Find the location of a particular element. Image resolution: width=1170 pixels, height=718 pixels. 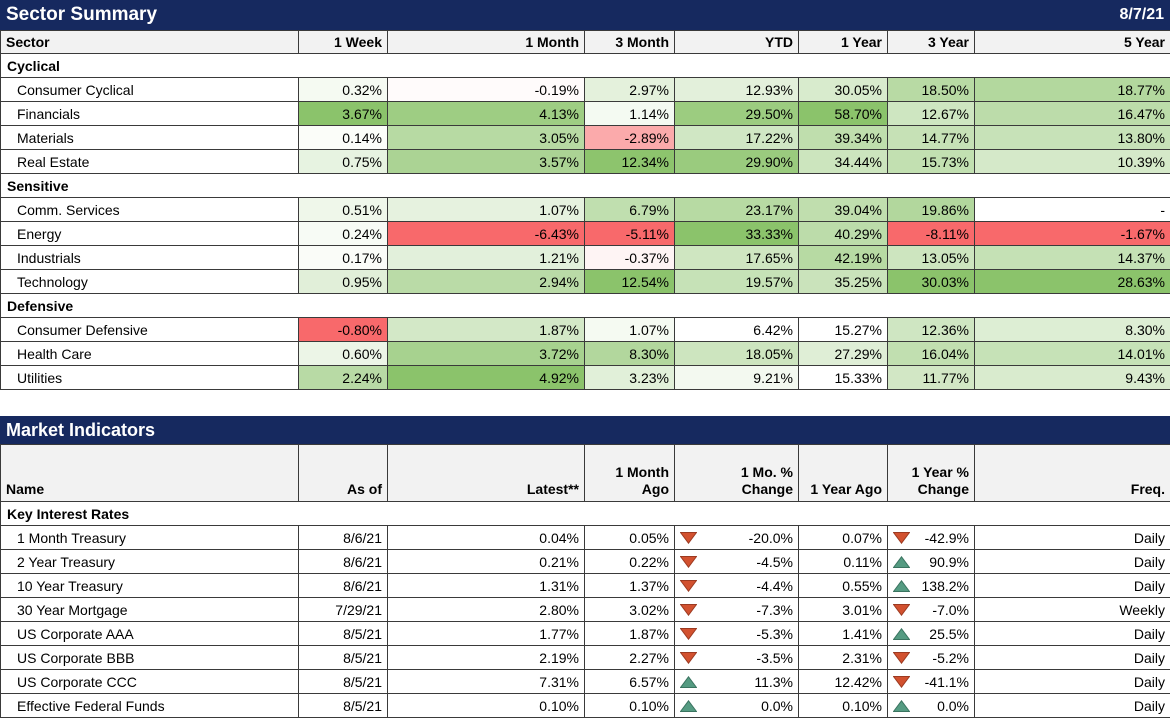

sector-name-cell: Health Care is located at coordinates (150, 354).